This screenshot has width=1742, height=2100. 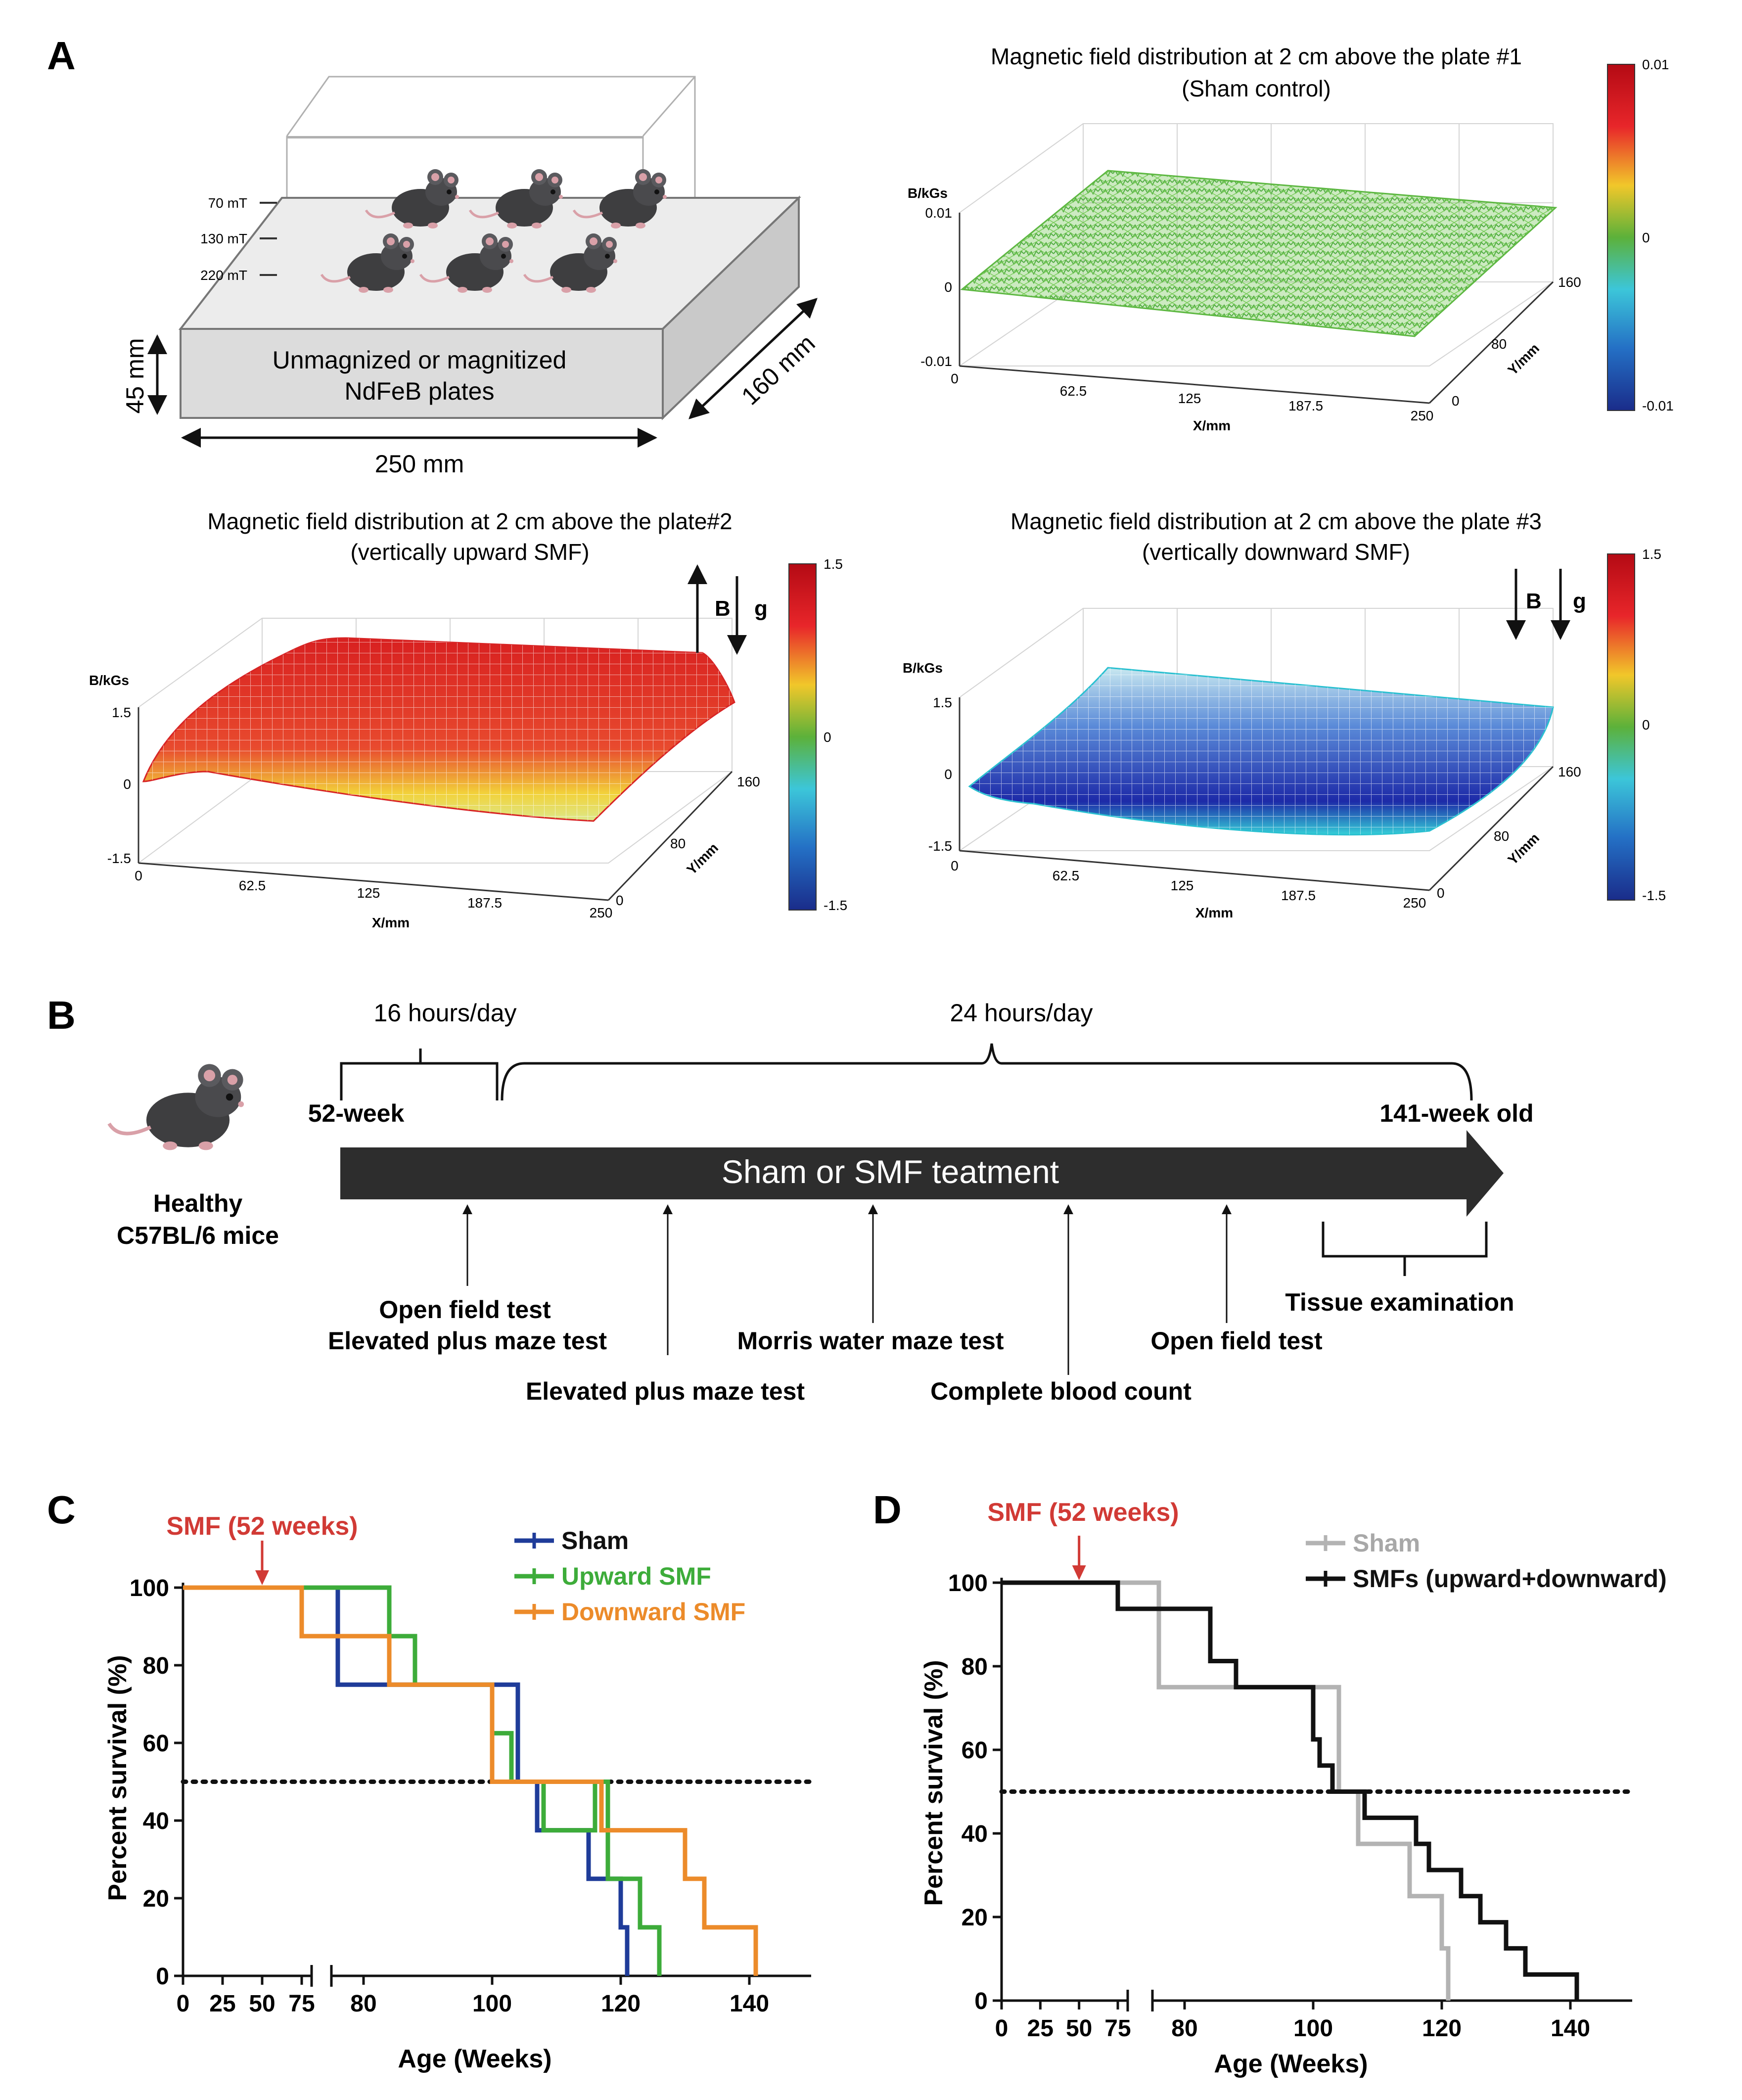 What do you see at coordinates (1214, 913) in the screenshot?
I see `plot3-xlabel: X/mm` at bounding box center [1214, 913].